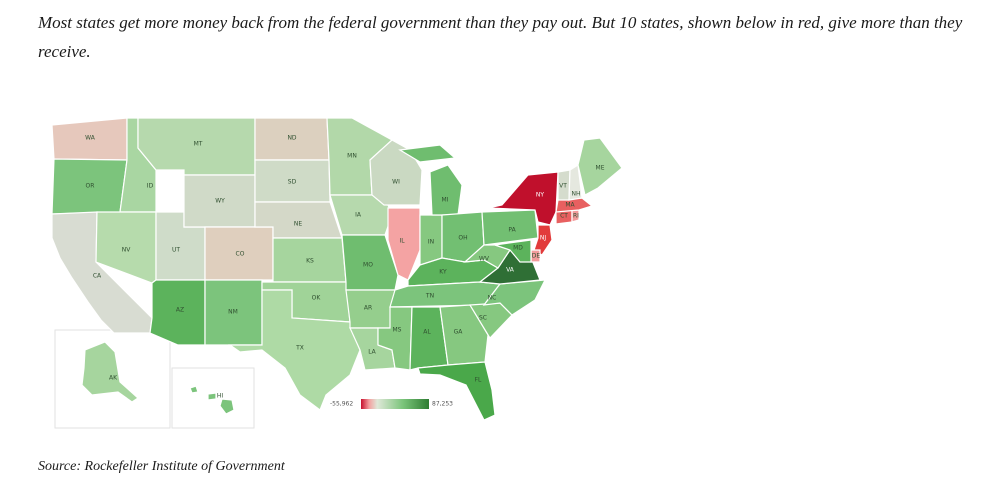 The image size is (1000, 496). What do you see at coordinates (442, 404) in the screenshot?
I see `legend-max-label: 87,253` at bounding box center [442, 404].